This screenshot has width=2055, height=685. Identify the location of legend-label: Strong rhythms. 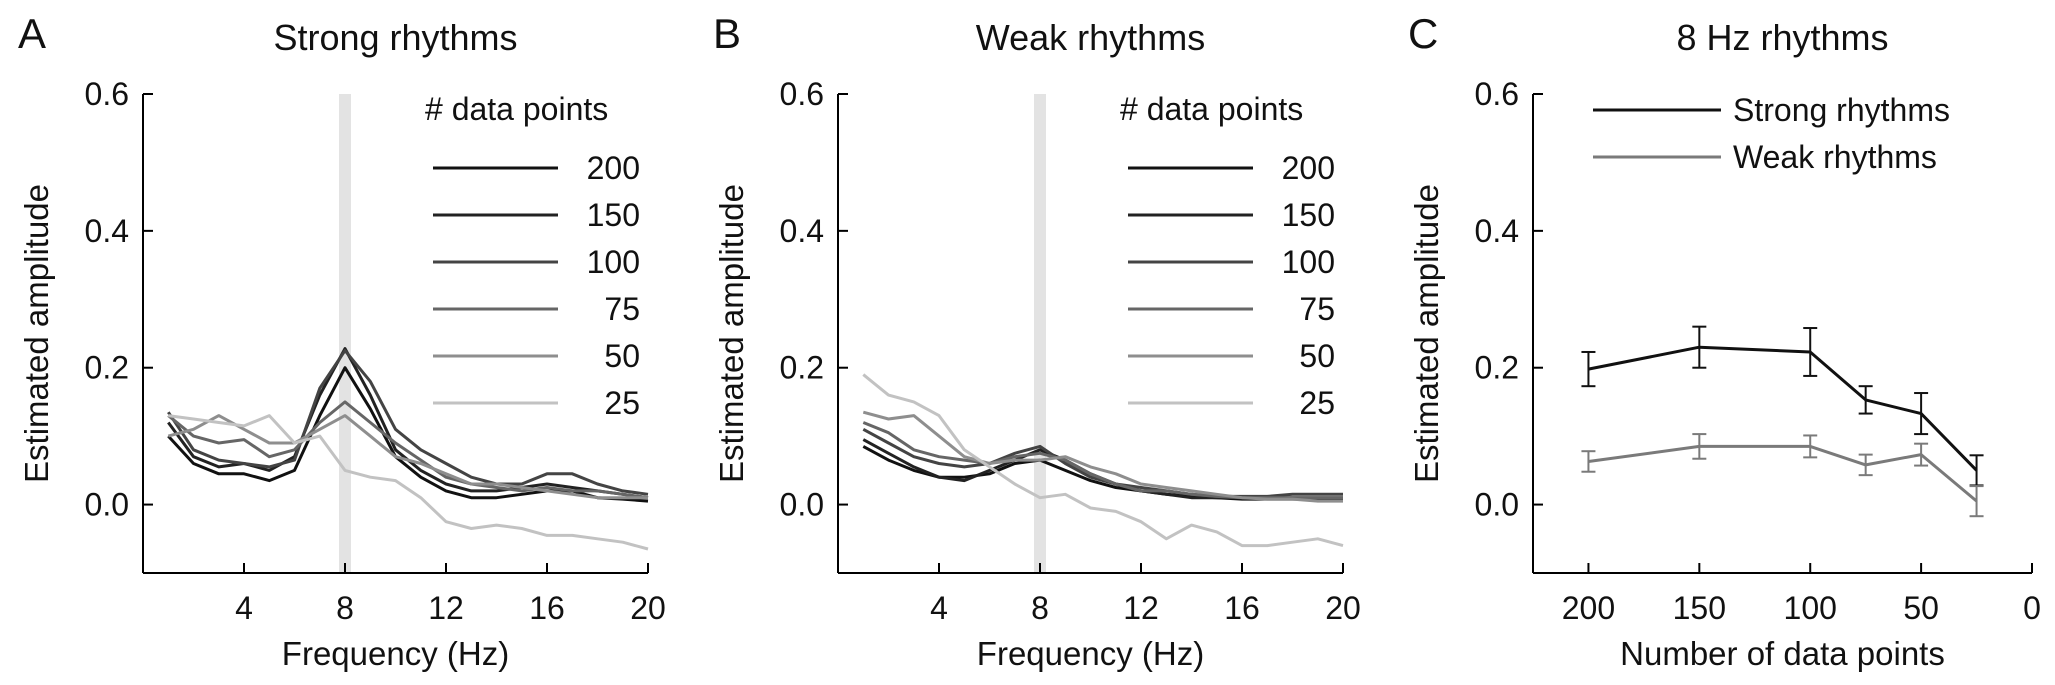
(1841, 110).